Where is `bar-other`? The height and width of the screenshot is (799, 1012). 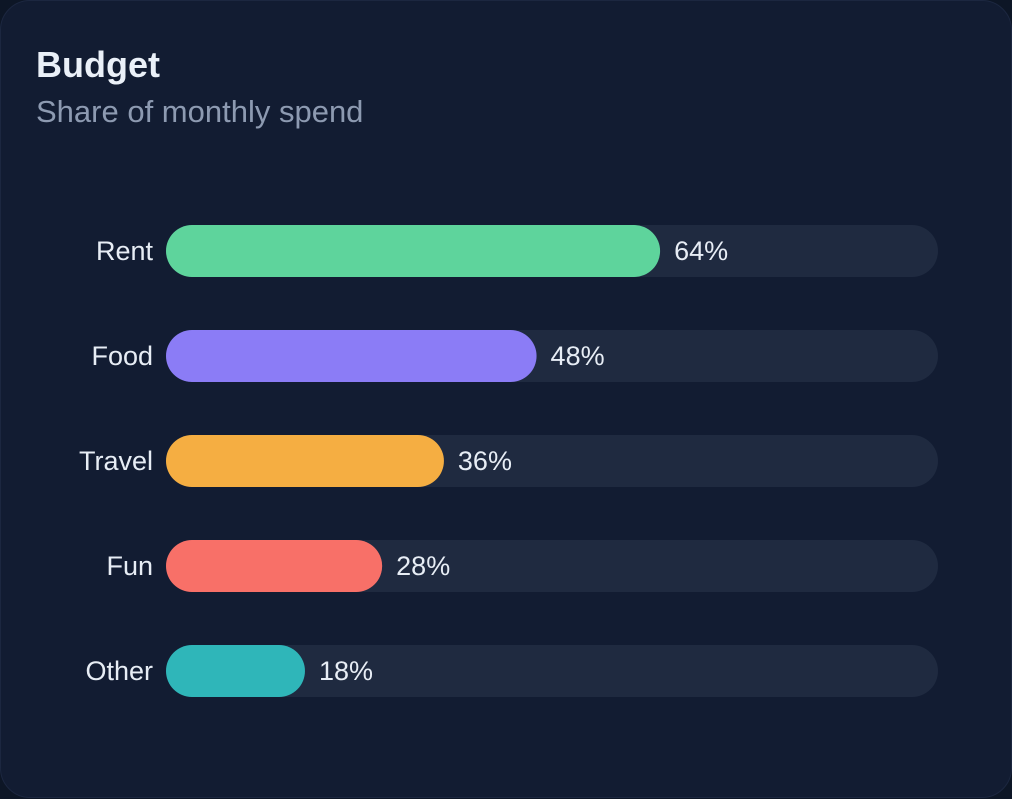
bar-other is located at coordinates (235, 671).